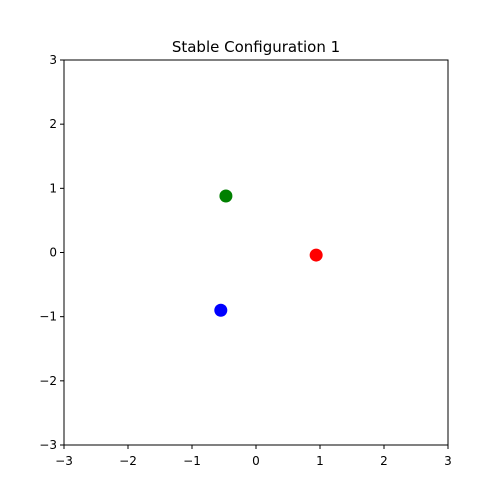 The width and height of the screenshot is (500, 500). Describe the element at coordinates (384, 461) in the screenshot. I see `x-tick-label: 2` at that location.